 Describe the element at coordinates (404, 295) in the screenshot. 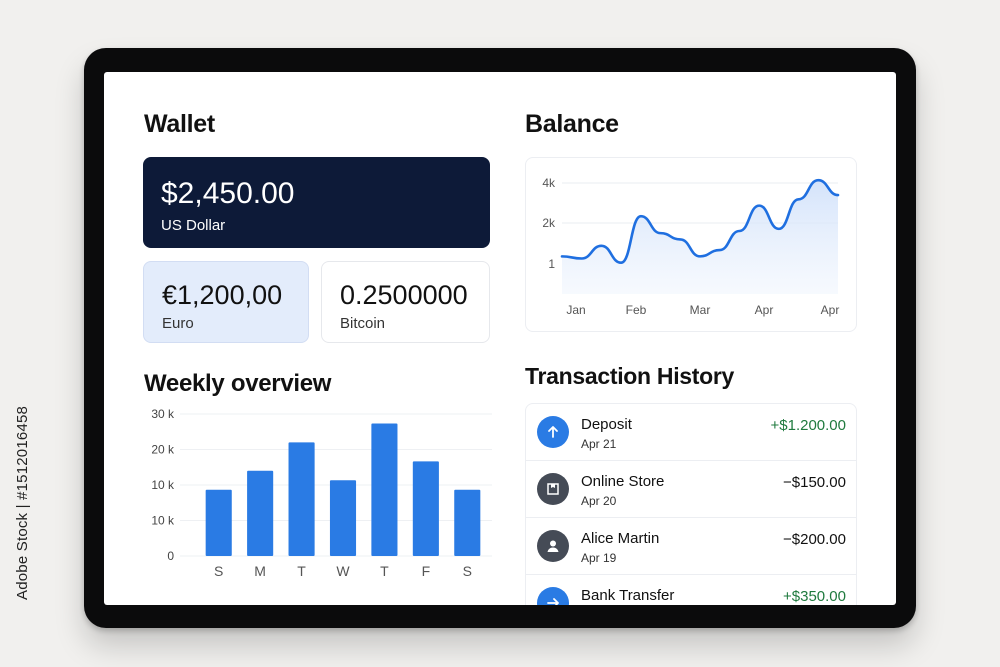

I see `bitcoin-amount: 0.2500000` at that location.